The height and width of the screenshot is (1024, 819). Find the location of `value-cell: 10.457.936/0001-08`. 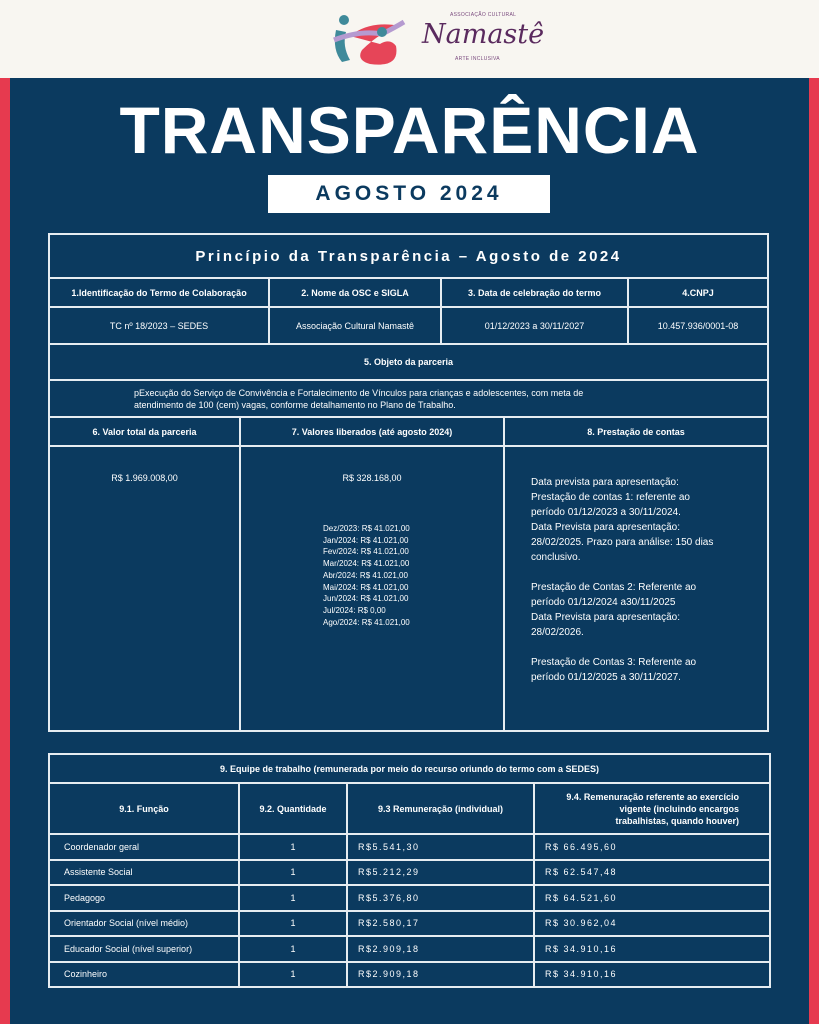

value-cell: 10.457.936/0001-08 is located at coordinates (698, 325).